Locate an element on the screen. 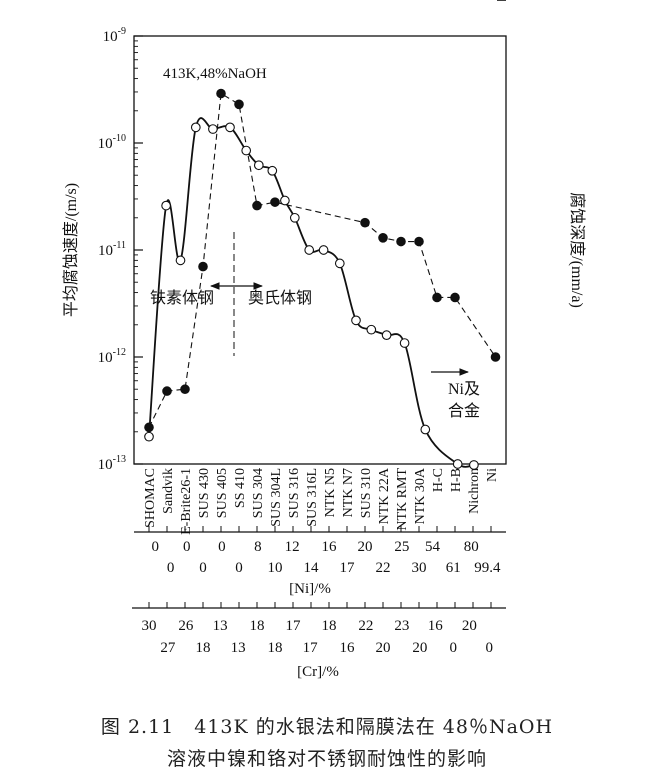 The height and width of the screenshot is (781, 654). right-tick-label: 10-2 is located at coordinates (525, 2).